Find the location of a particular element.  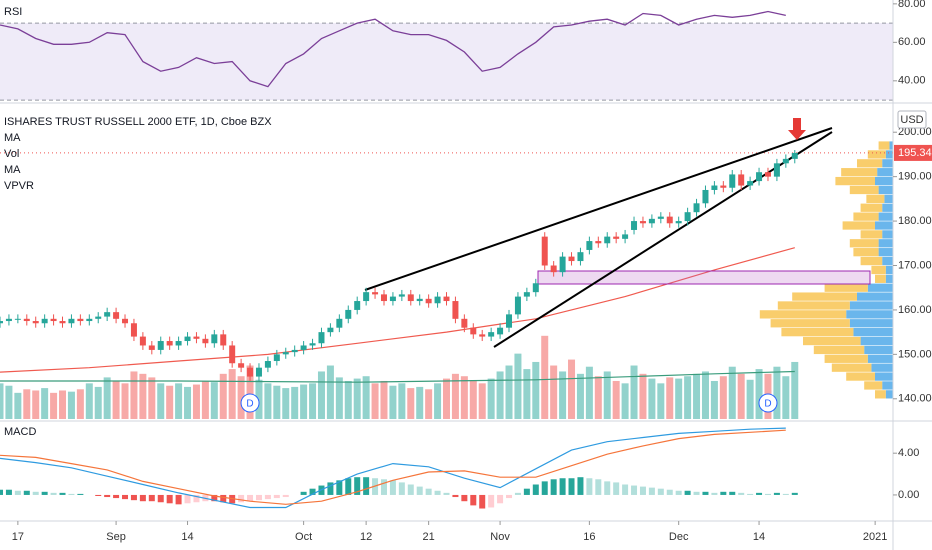

y-tick-label: 0.00 is located at coordinates (908, 495).